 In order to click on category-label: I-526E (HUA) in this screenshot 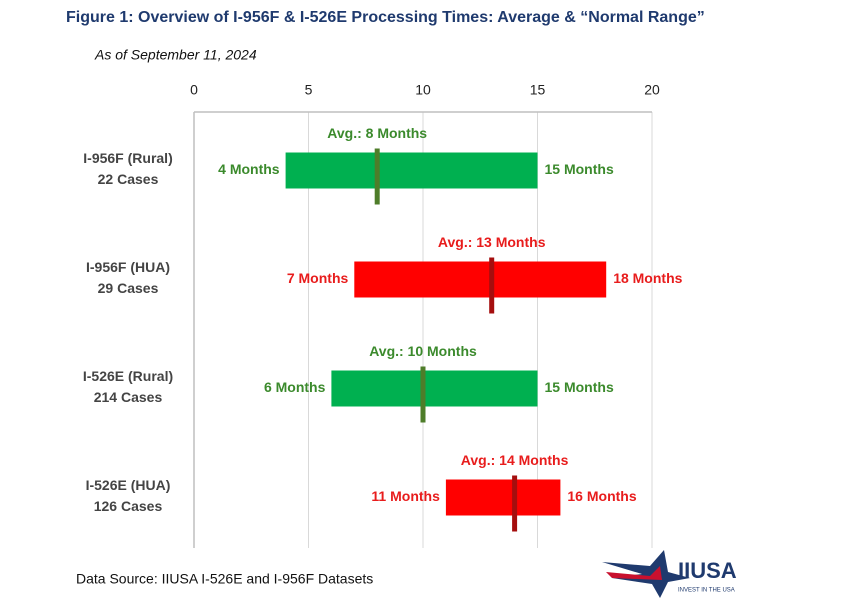, I will do `click(128, 485)`.